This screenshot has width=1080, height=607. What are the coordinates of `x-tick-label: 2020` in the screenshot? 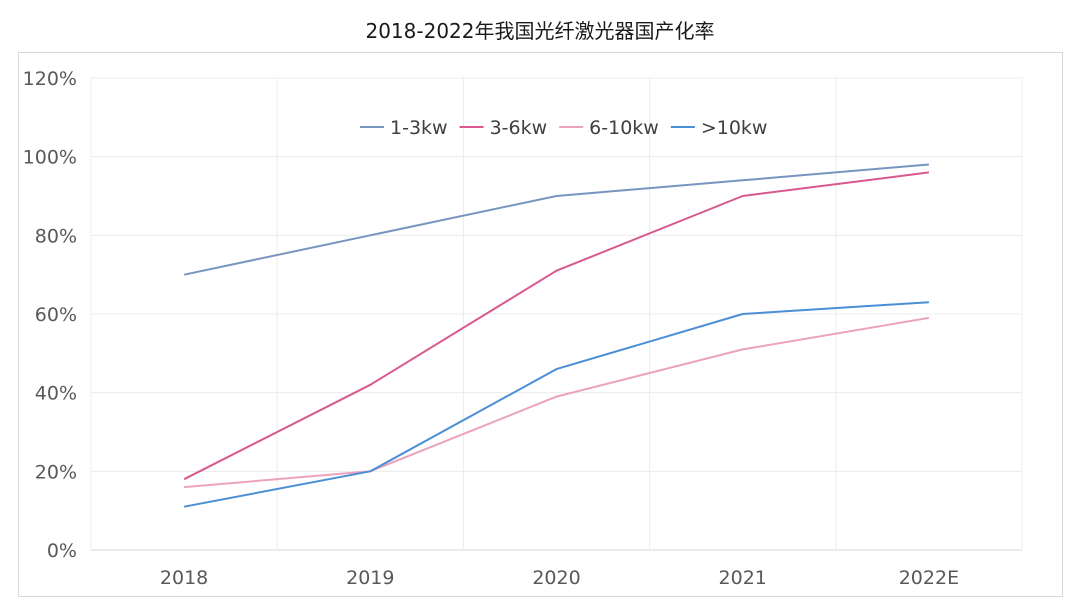 It's located at (556, 578).